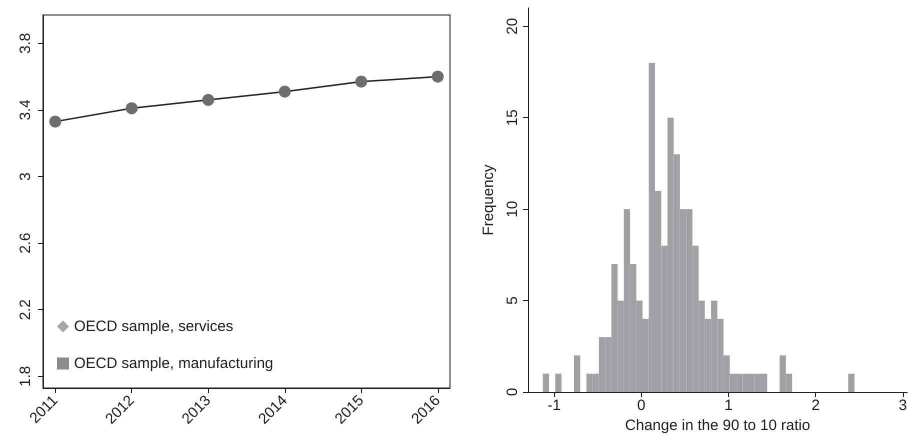 The image size is (910, 438). I want to click on y-tick-label: 15, so click(512, 117).